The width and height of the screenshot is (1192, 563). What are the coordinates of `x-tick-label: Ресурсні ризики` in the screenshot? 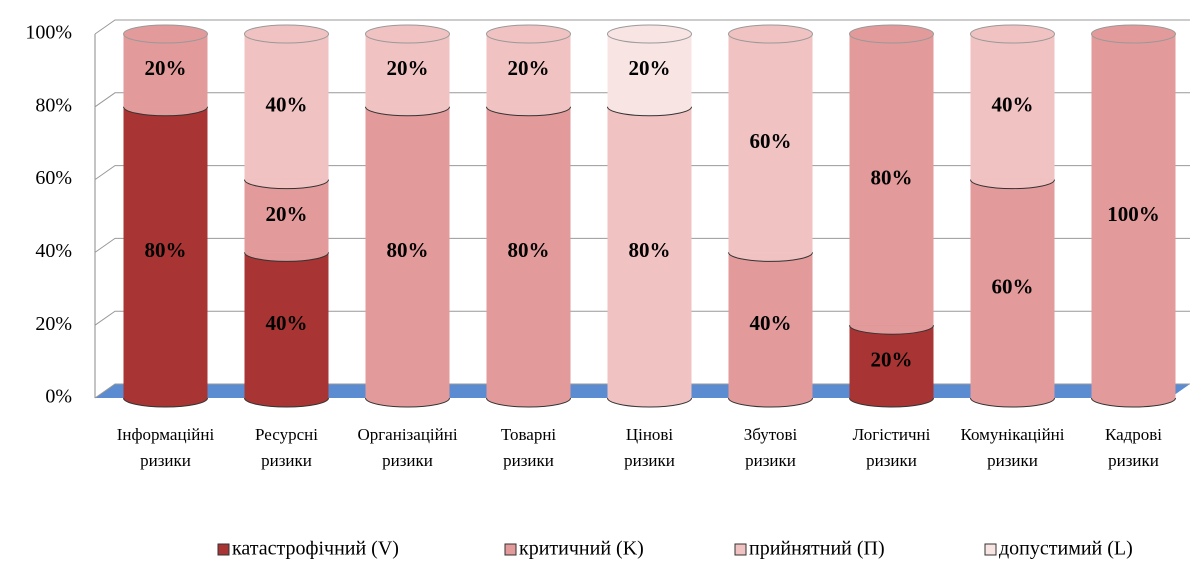 It's located at (286, 447).